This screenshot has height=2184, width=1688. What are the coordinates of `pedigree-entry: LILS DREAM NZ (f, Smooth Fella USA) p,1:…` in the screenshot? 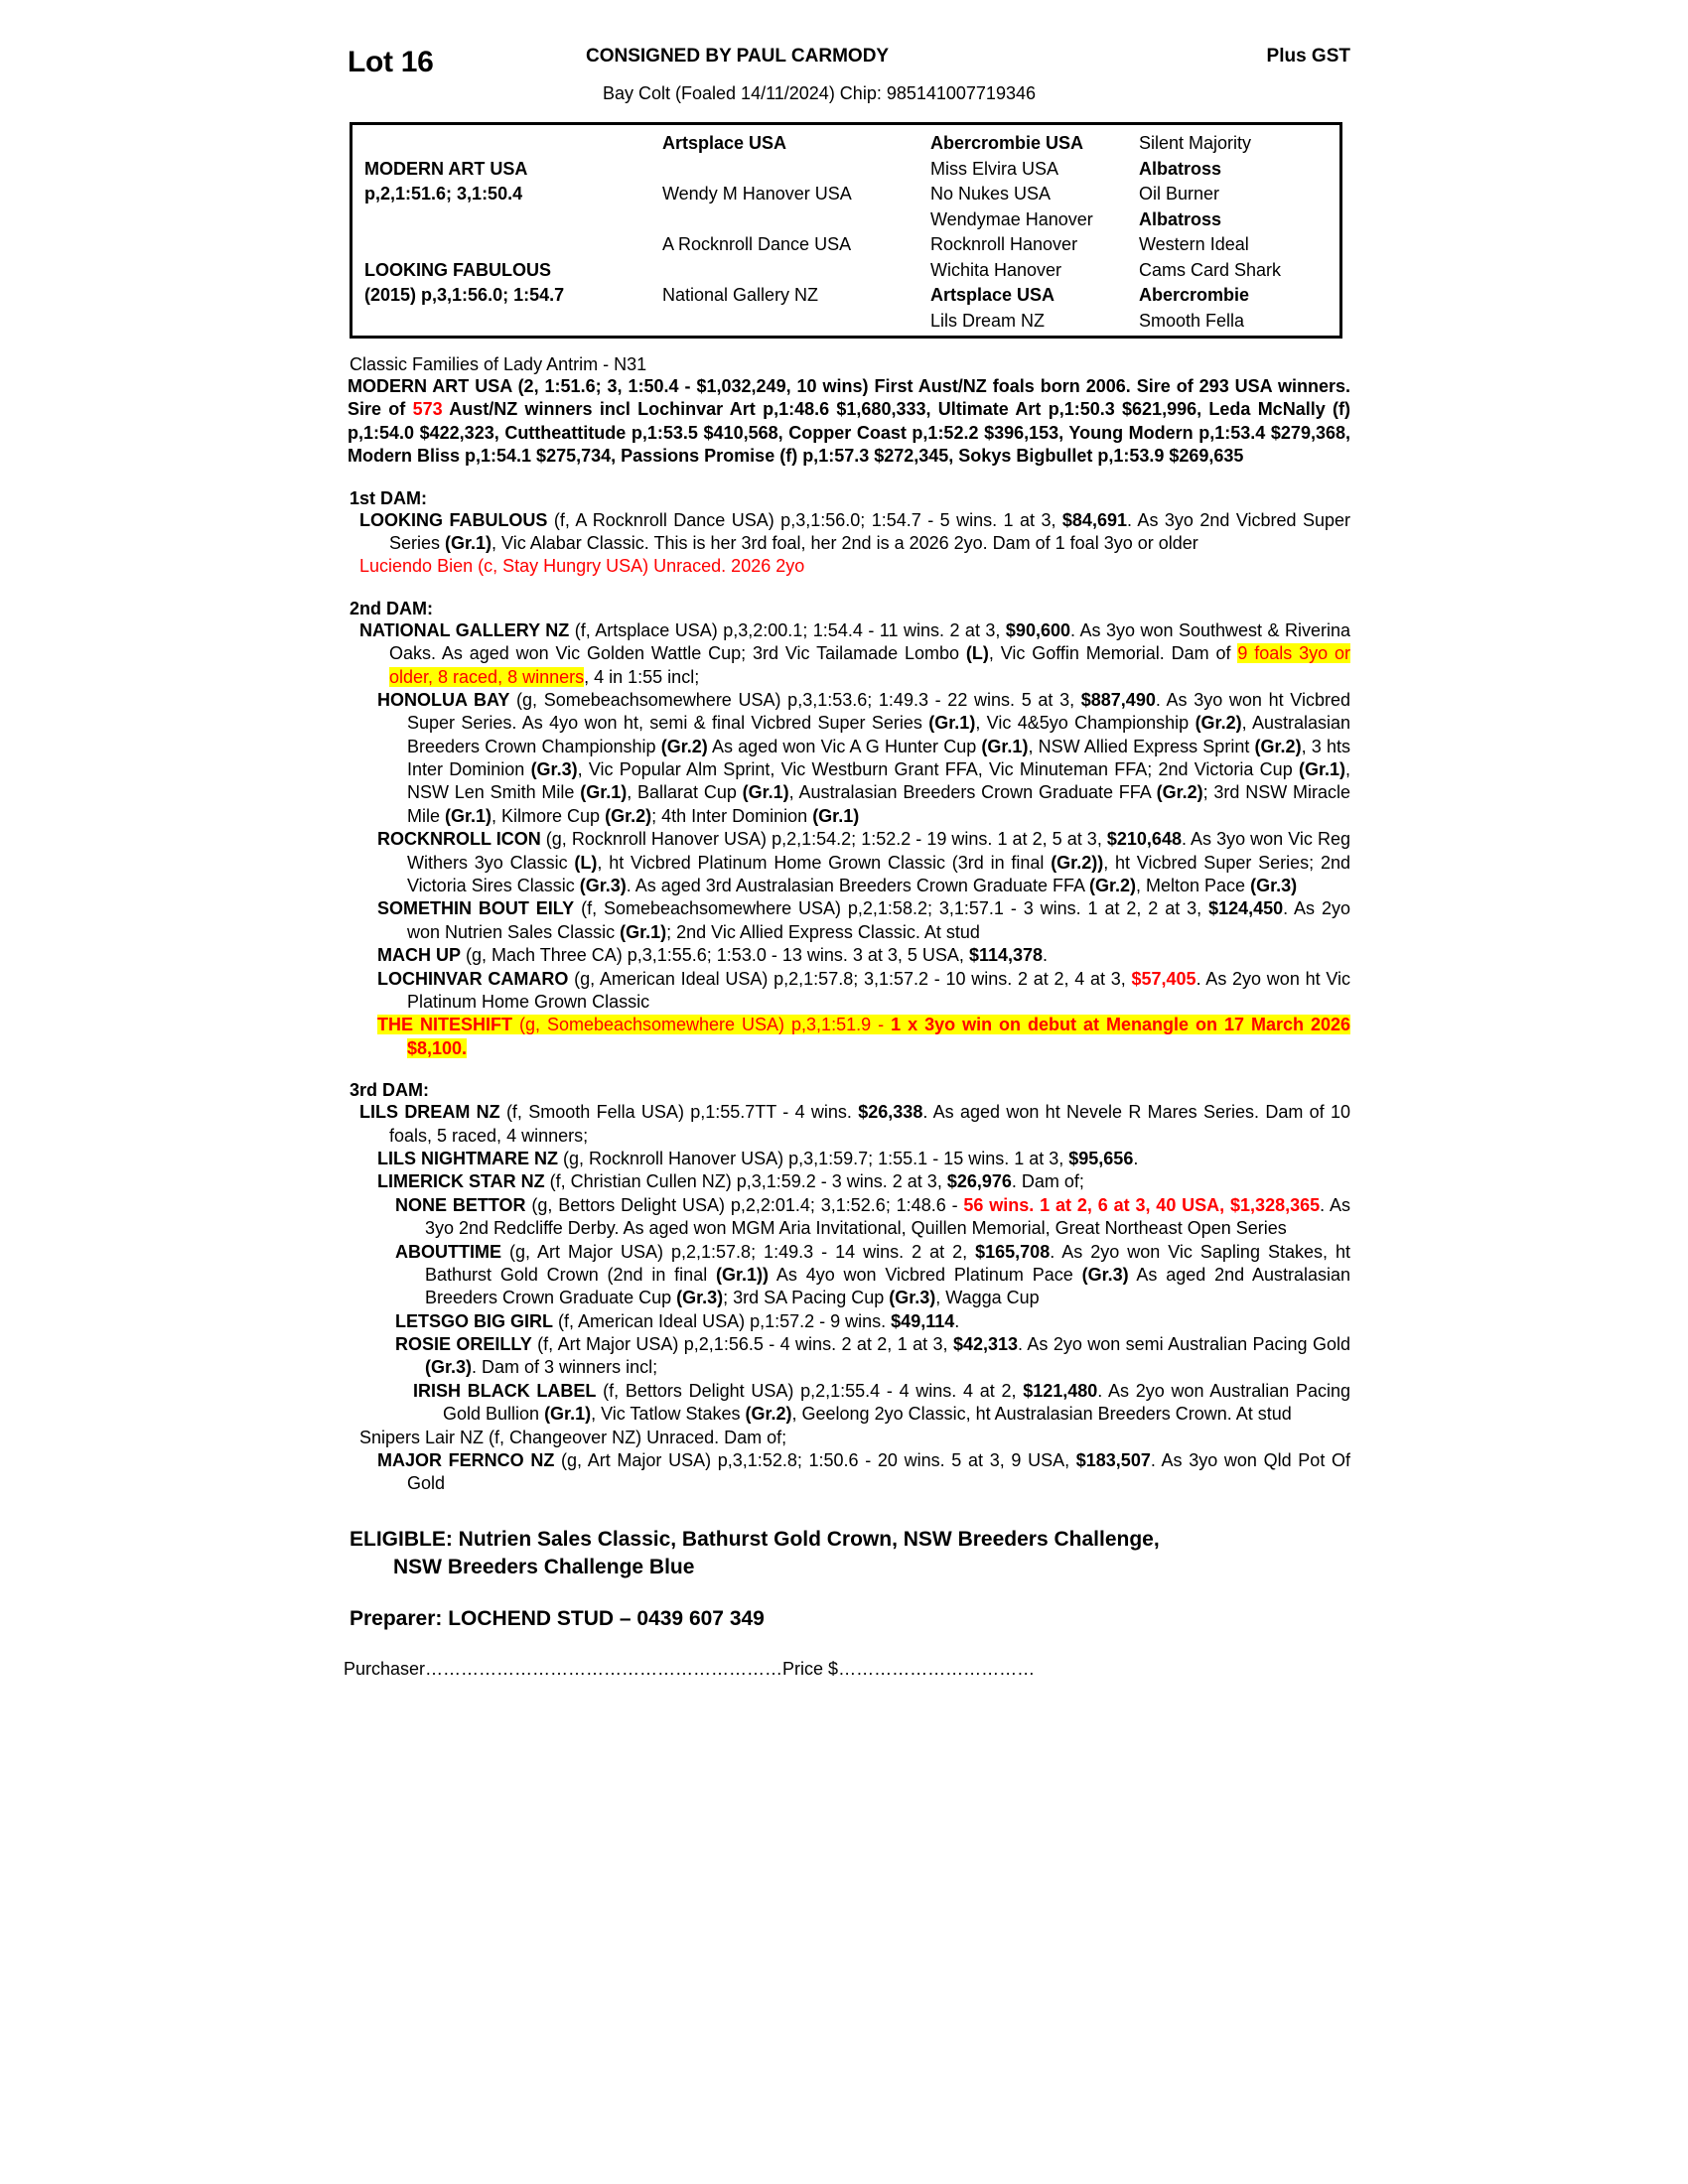 It's located at (854, 1124).